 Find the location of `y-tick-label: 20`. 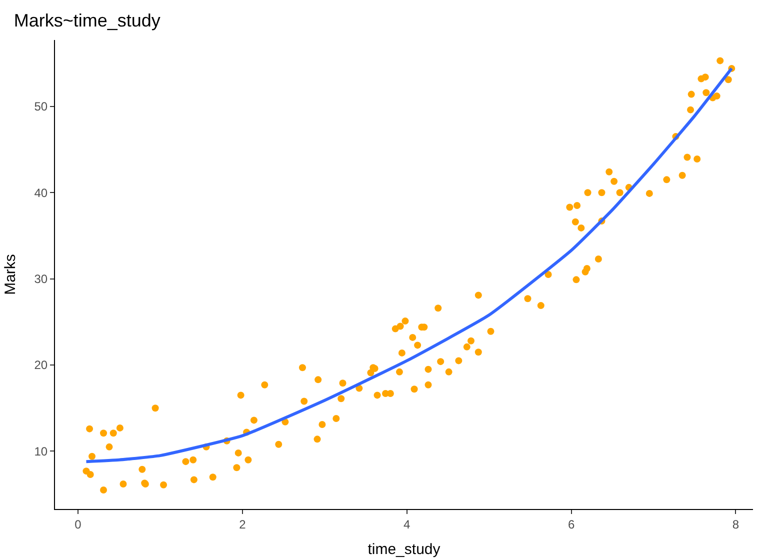

y-tick-label: 20 is located at coordinates (41, 365).